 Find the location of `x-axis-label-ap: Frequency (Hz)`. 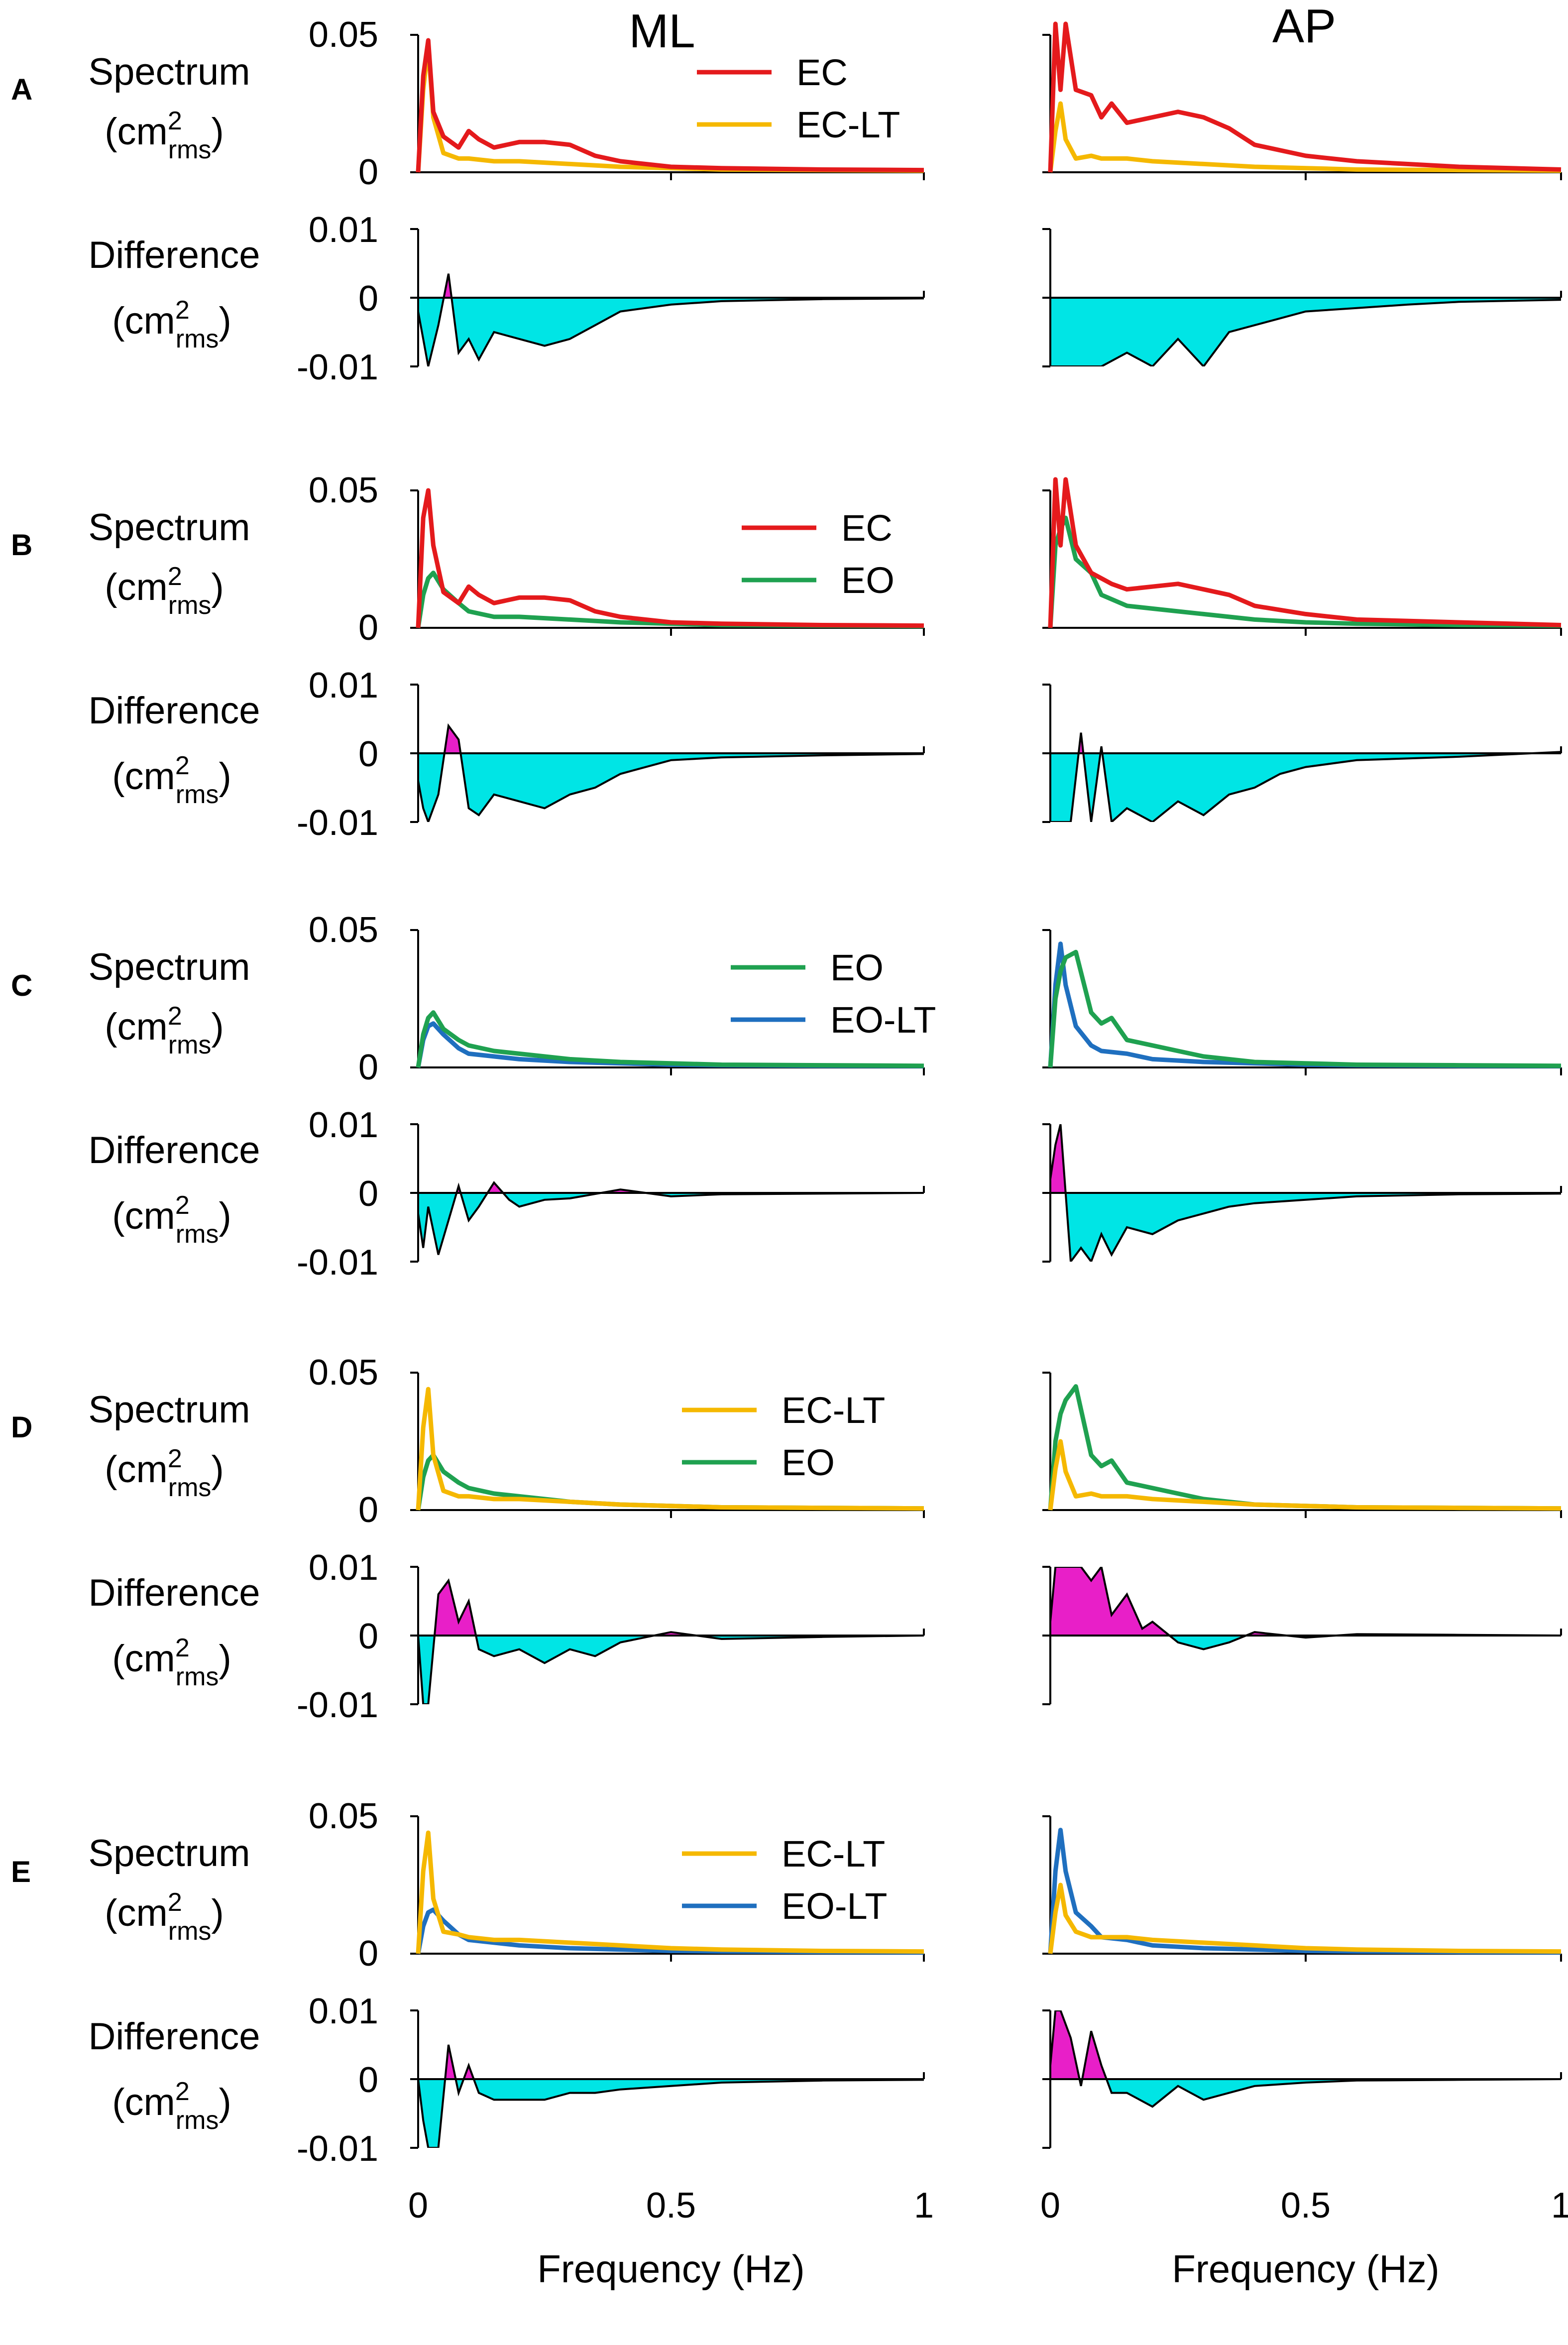

x-axis-label-ap: Frequency (Hz) is located at coordinates (1306, 2269).